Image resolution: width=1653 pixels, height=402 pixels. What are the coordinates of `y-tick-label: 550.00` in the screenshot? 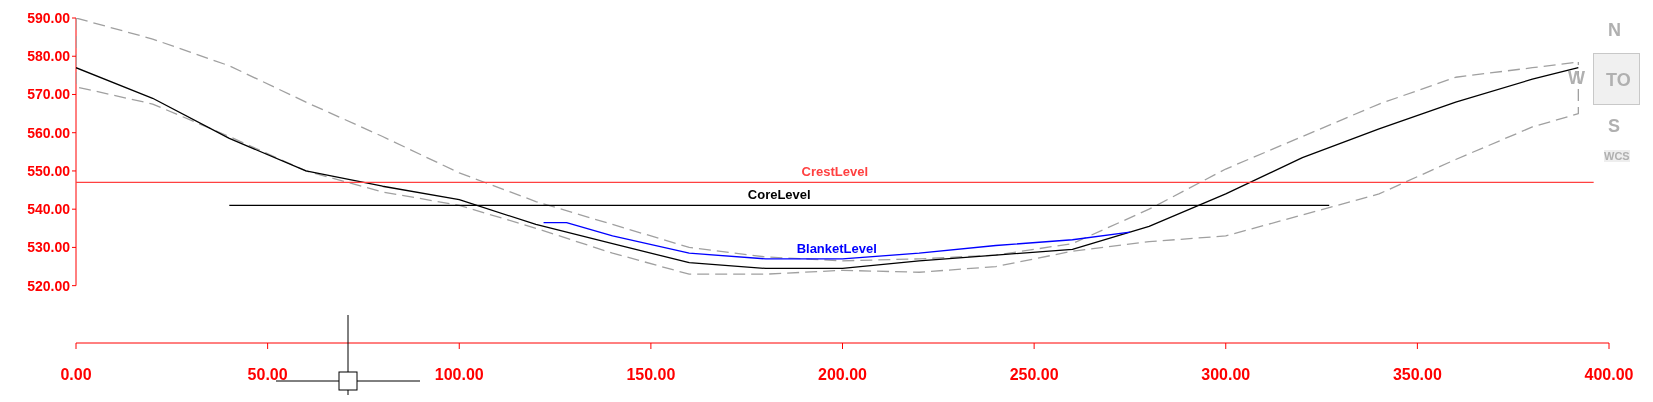 It's located at (49, 170).